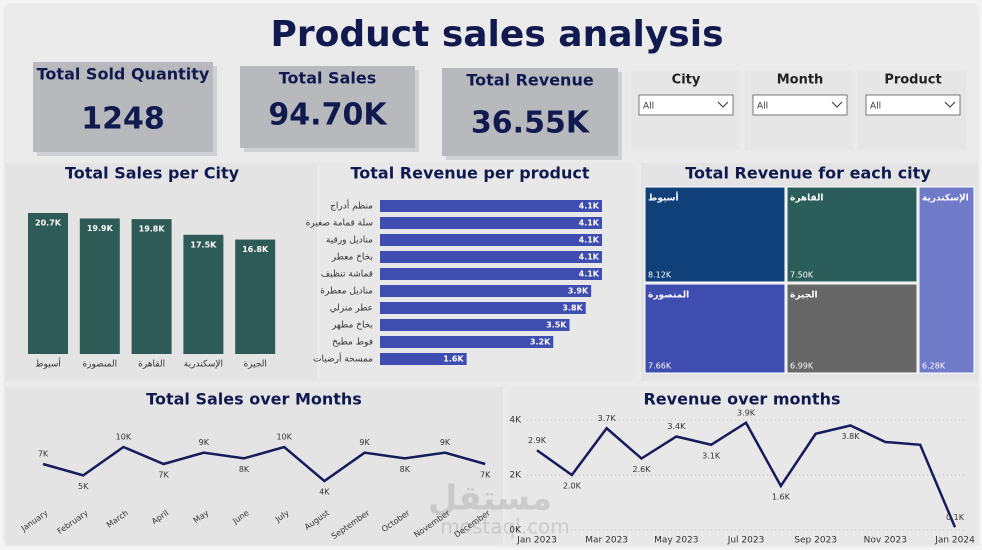  I want to click on y-tick-label: 0K, so click(515, 531).